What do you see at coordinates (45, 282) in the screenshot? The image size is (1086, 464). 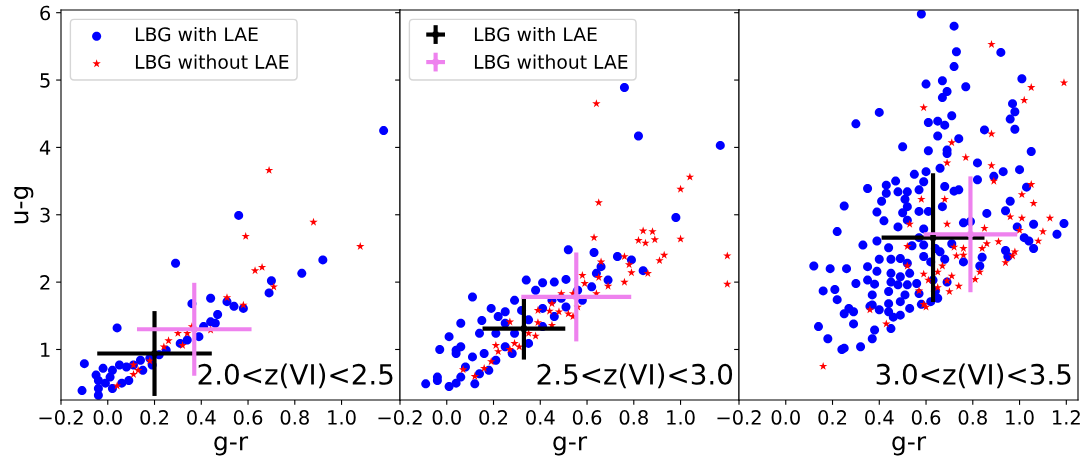 I see `y-tick-label: 2` at bounding box center [45, 282].